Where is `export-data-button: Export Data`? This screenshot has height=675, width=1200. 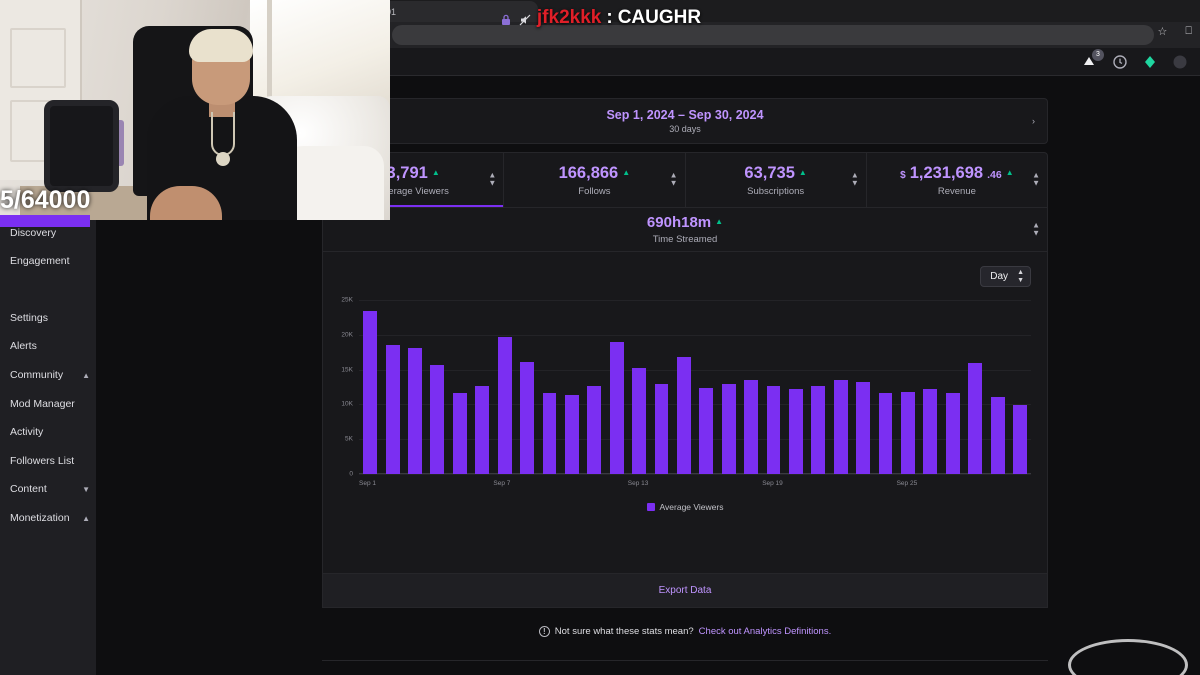 export-data-button: Export Data is located at coordinates (685, 591).